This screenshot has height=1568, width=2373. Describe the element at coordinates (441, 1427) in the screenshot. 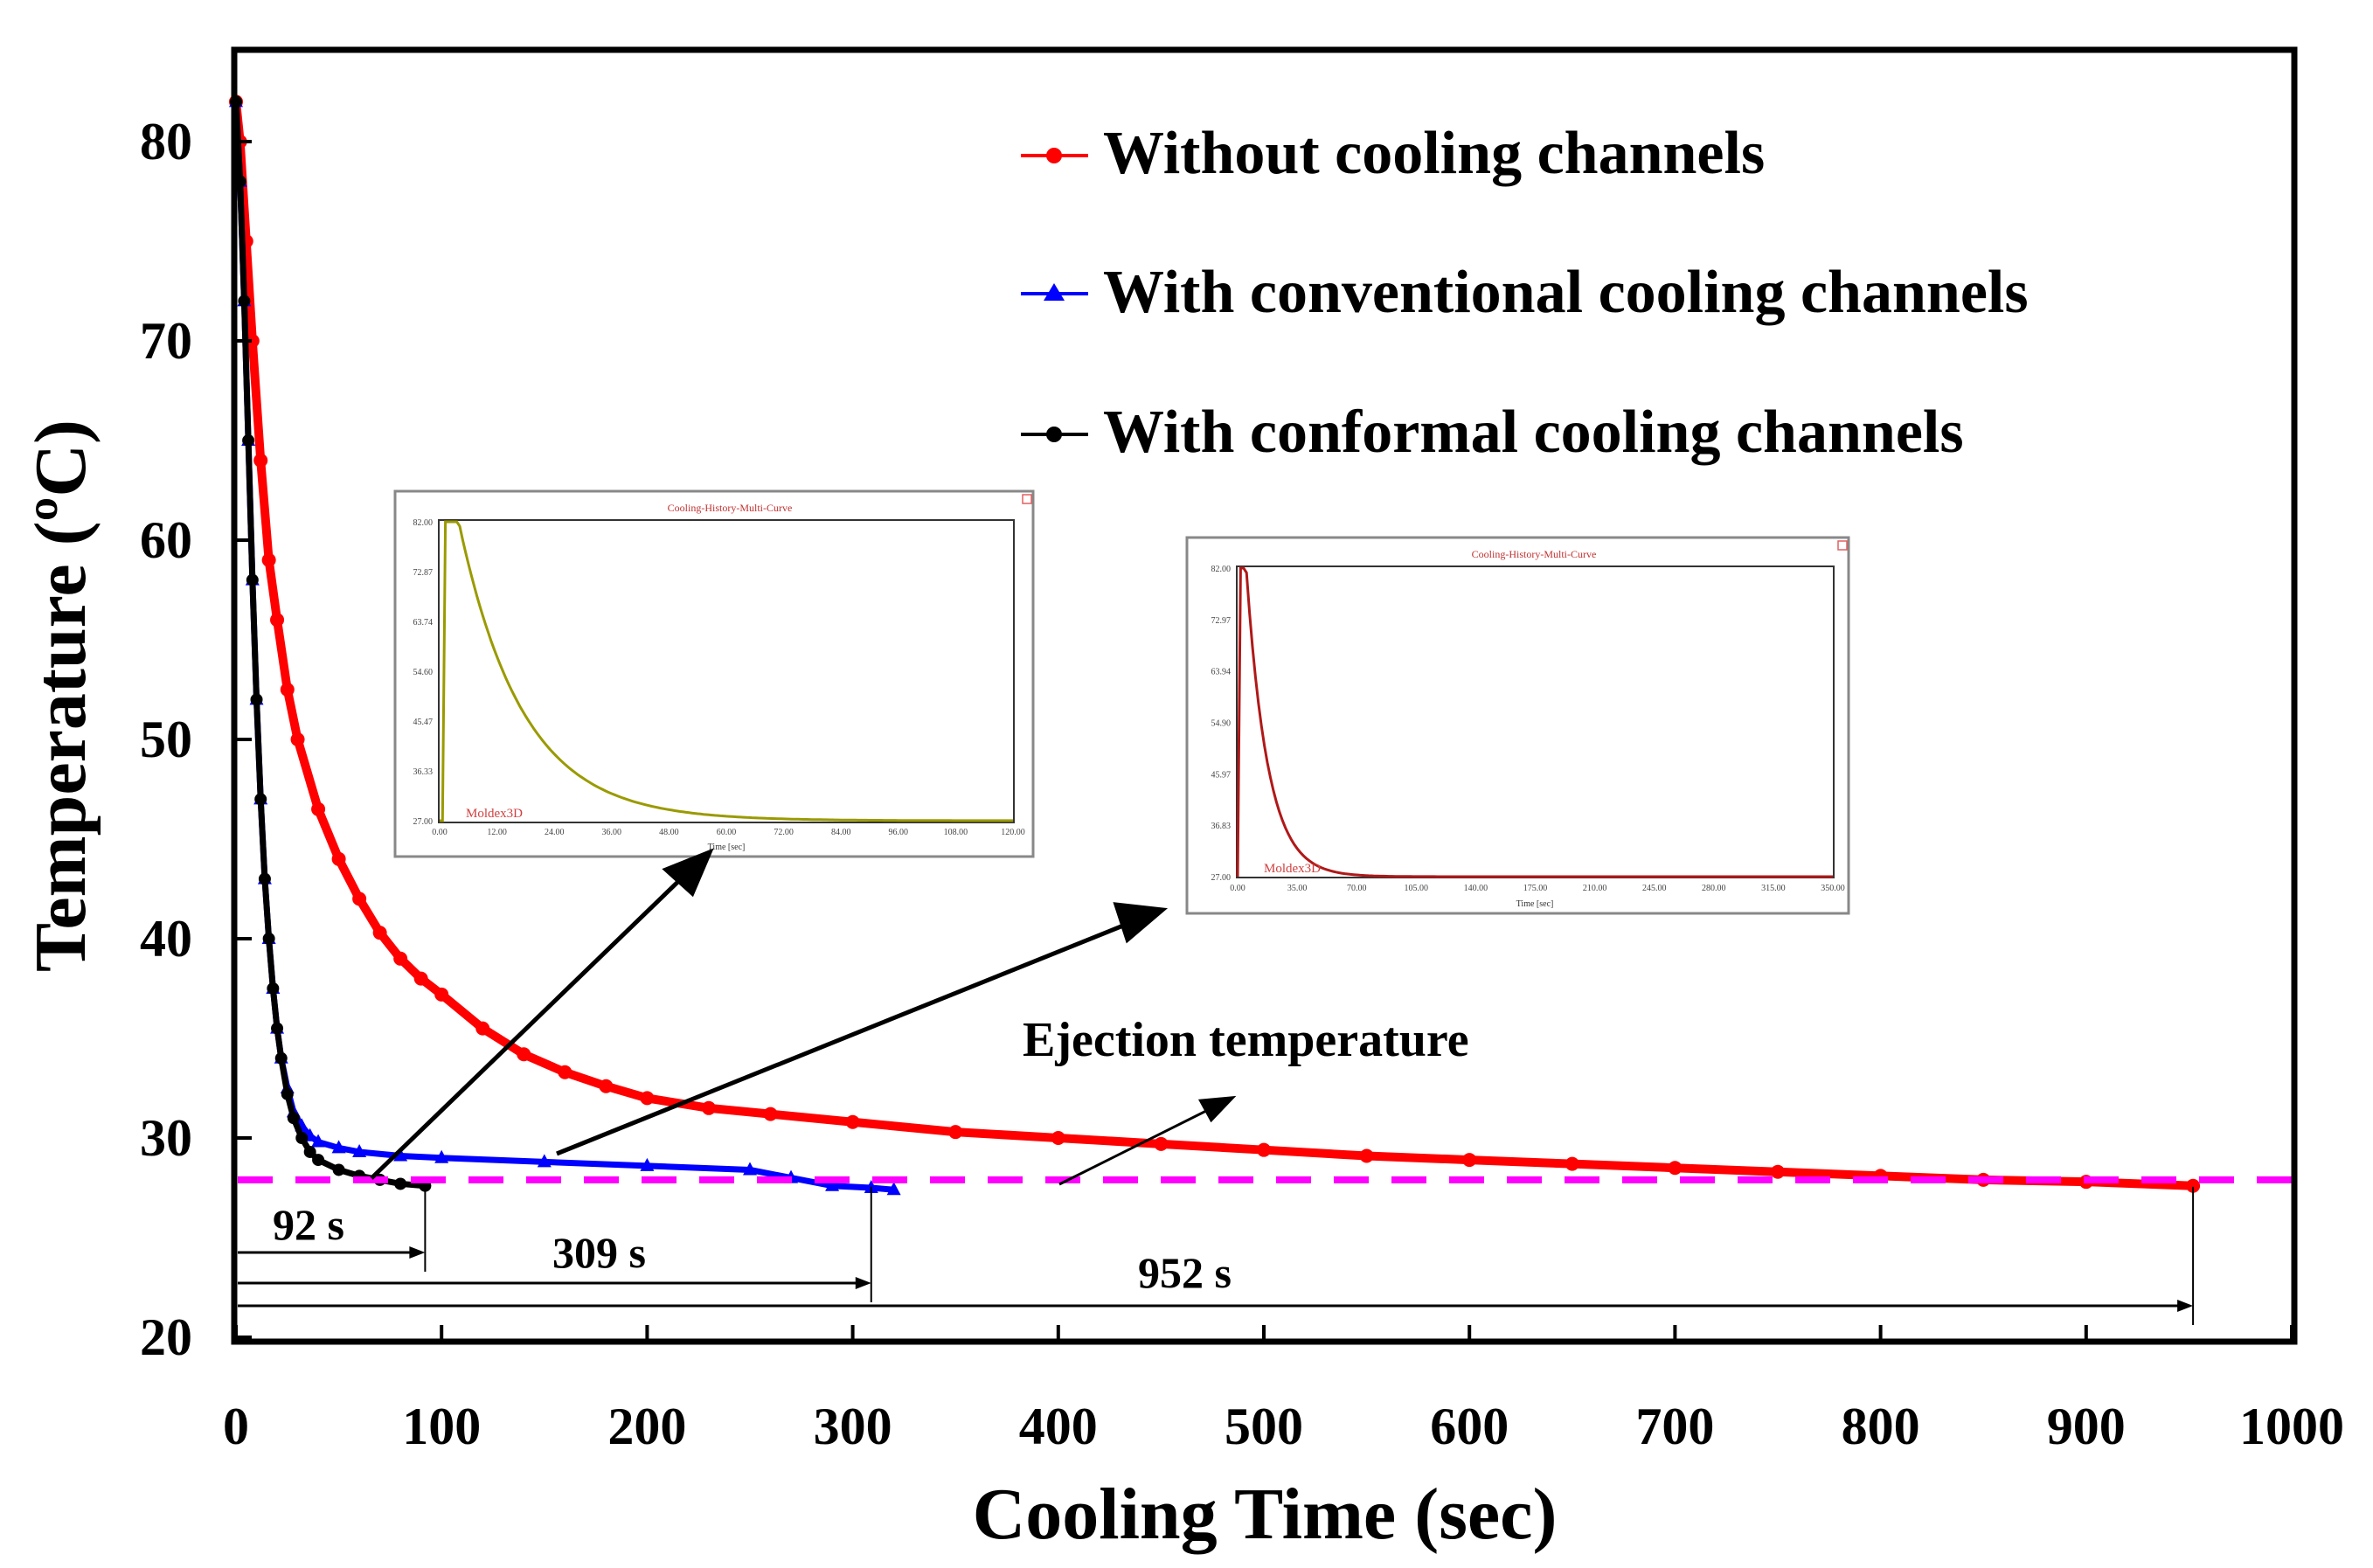

I see `x-tick-label: 100` at that location.